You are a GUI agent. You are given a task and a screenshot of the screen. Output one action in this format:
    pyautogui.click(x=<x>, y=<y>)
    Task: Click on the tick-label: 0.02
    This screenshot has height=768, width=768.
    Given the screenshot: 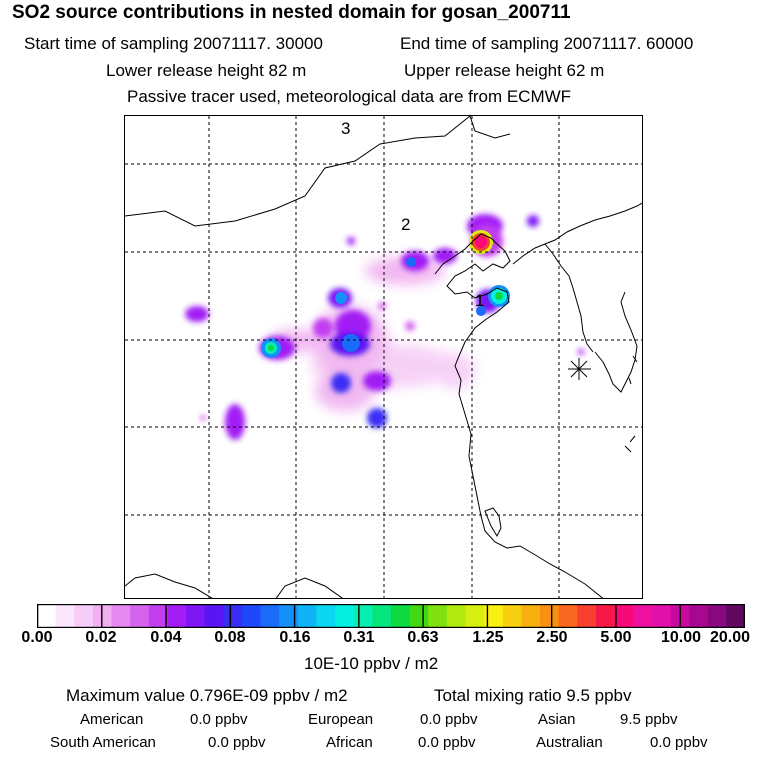 What is the action you would take?
    pyautogui.click(x=101, y=637)
    